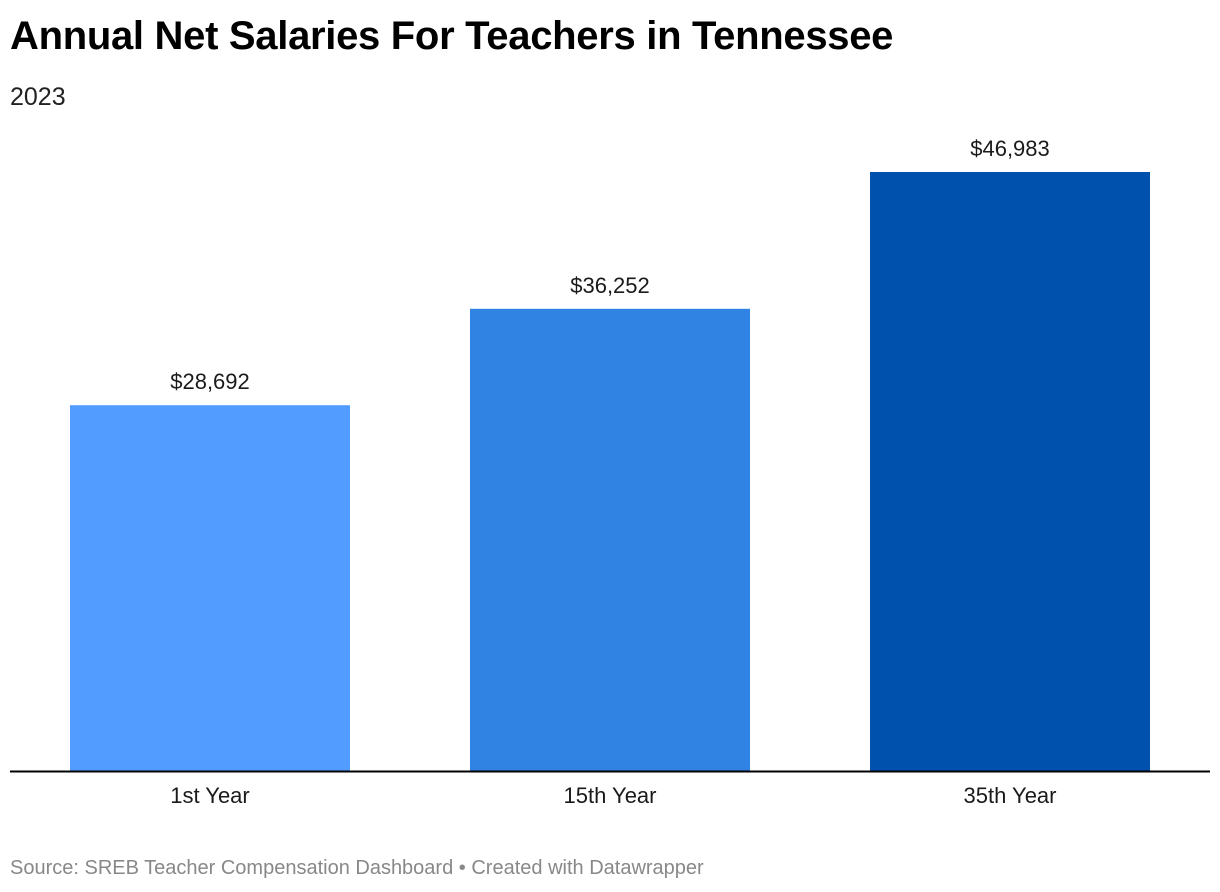 This screenshot has height=892, width=1220. I want to click on bar-value-label: $46,983, so click(1010, 148).